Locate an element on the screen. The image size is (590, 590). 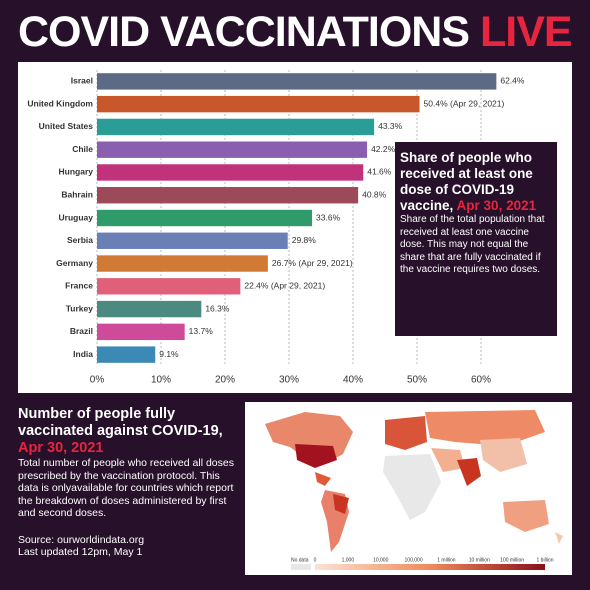
y-tick-label: Uruguay is located at coordinates (76, 217).